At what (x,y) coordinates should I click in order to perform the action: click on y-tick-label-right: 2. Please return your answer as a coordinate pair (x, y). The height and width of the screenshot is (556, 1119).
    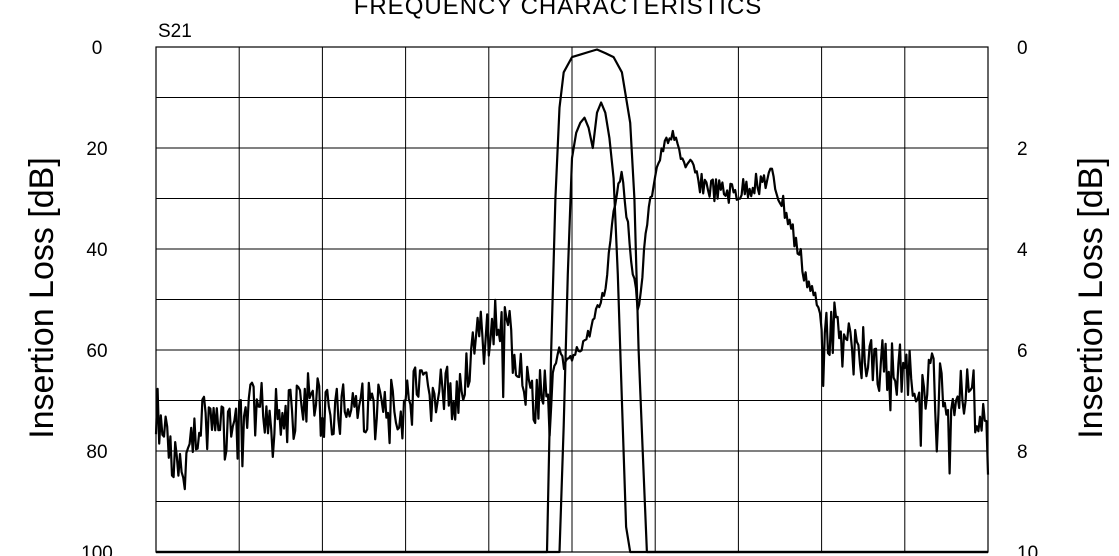
    Looking at the image, I should click on (1022, 149).